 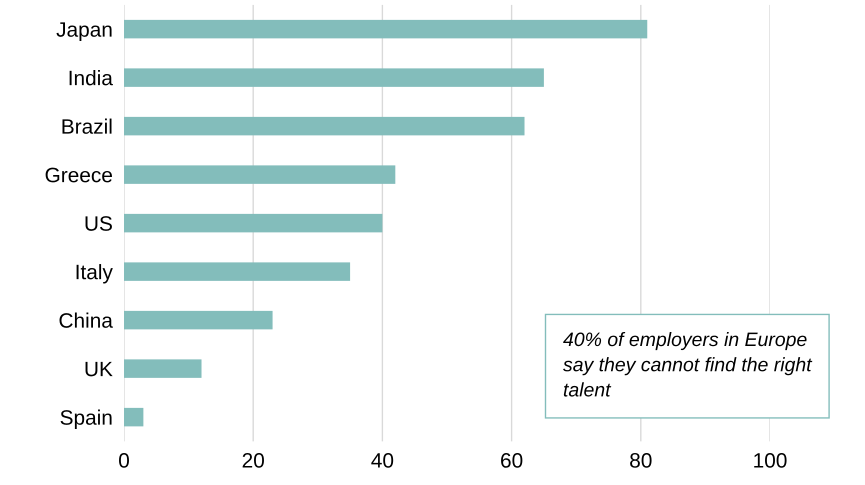 What do you see at coordinates (687, 364) in the screenshot?
I see `annotation: 40% of employers in Europe say they cannot find the right talent` at bounding box center [687, 364].